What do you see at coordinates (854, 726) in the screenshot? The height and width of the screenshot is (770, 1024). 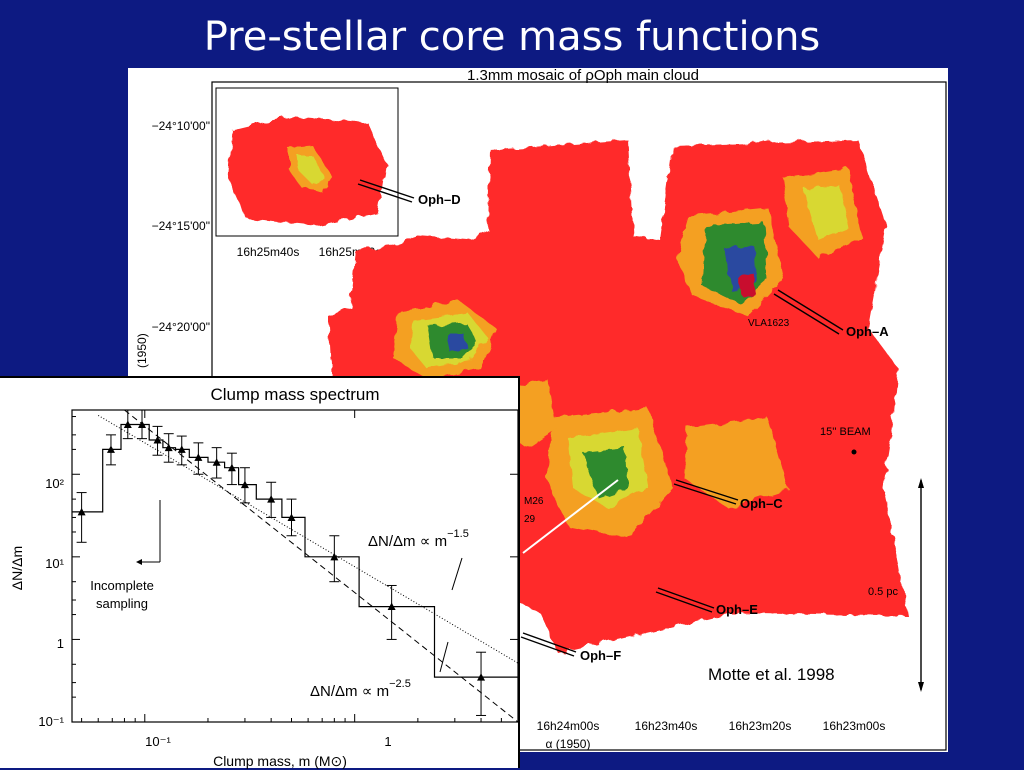 I see `ra-tick-2300: 16h23m00s` at bounding box center [854, 726].